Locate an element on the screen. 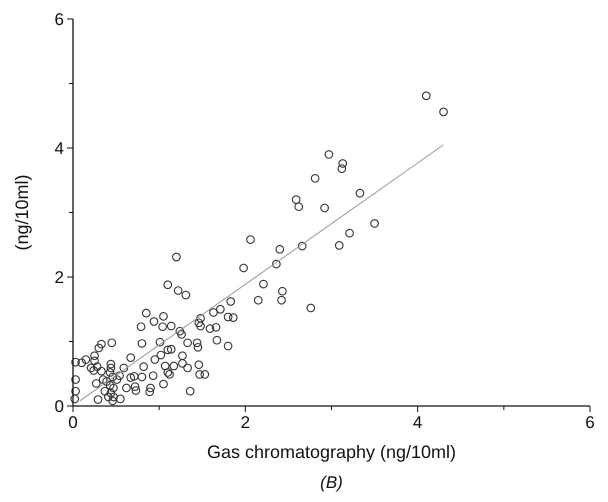 This screenshot has width=608, height=502. x-tick-label: 6 is located at coordinates (590, 422).